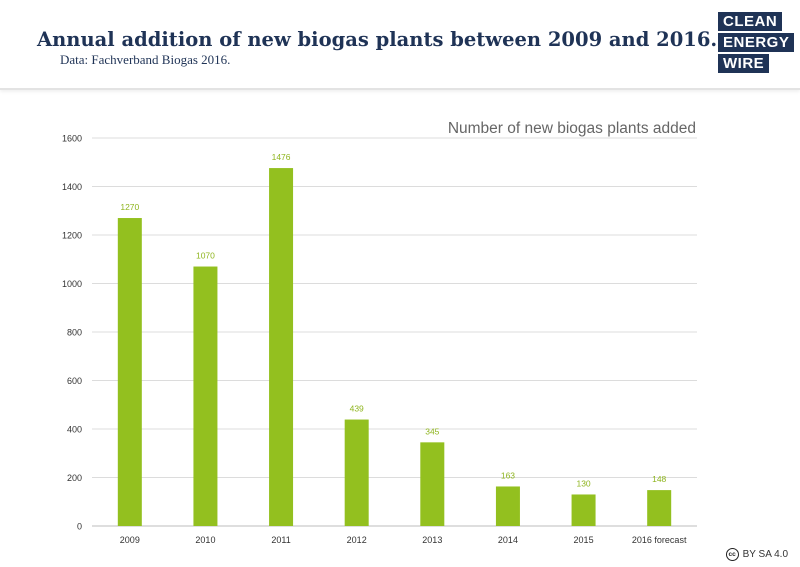  Describe the element at coordinates (744, 63) in the screenshot. I see `logo-word-wire: WIRE` at that location.